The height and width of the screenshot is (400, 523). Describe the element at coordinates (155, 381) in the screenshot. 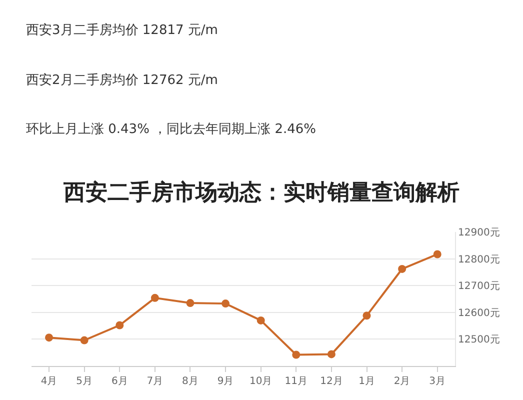

I see `x-tick-label: 7月` at that location.